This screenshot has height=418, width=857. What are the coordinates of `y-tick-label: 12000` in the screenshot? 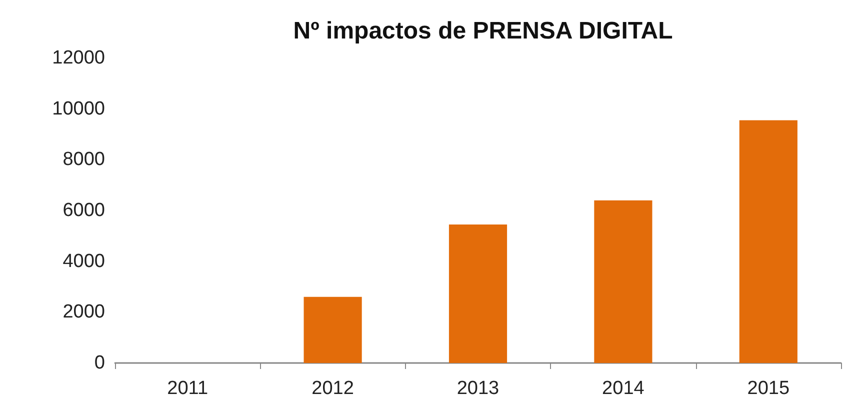 It's located at (78, 58).